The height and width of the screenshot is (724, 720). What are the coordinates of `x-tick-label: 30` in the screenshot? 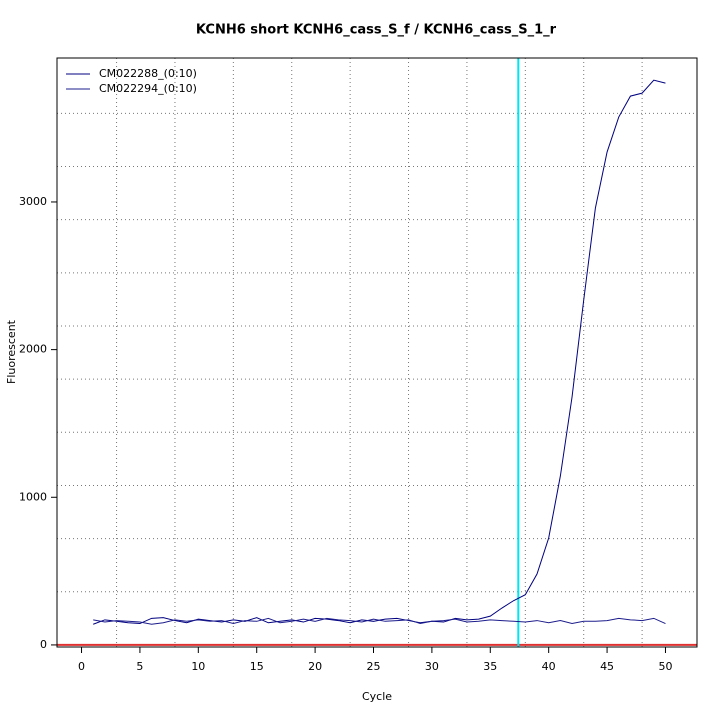 It's located at (432, 666).